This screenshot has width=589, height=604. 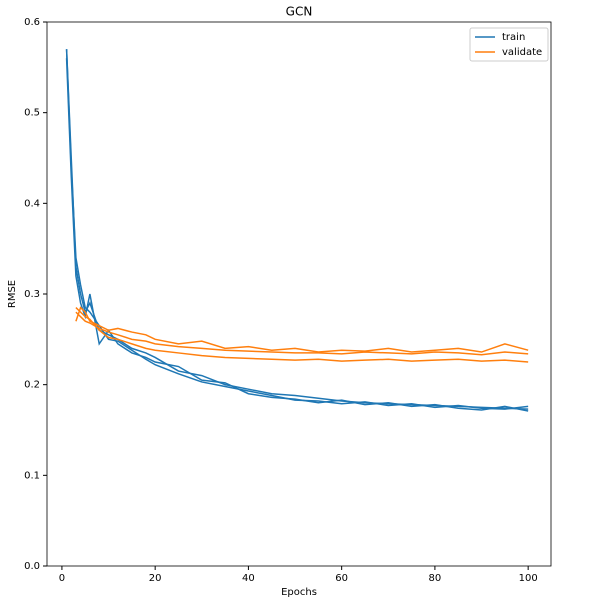 What do you see at coordinates (32, 566) in the screenshot?
I see `y-tick-label: 0.0` at bounding box center [32, 566].